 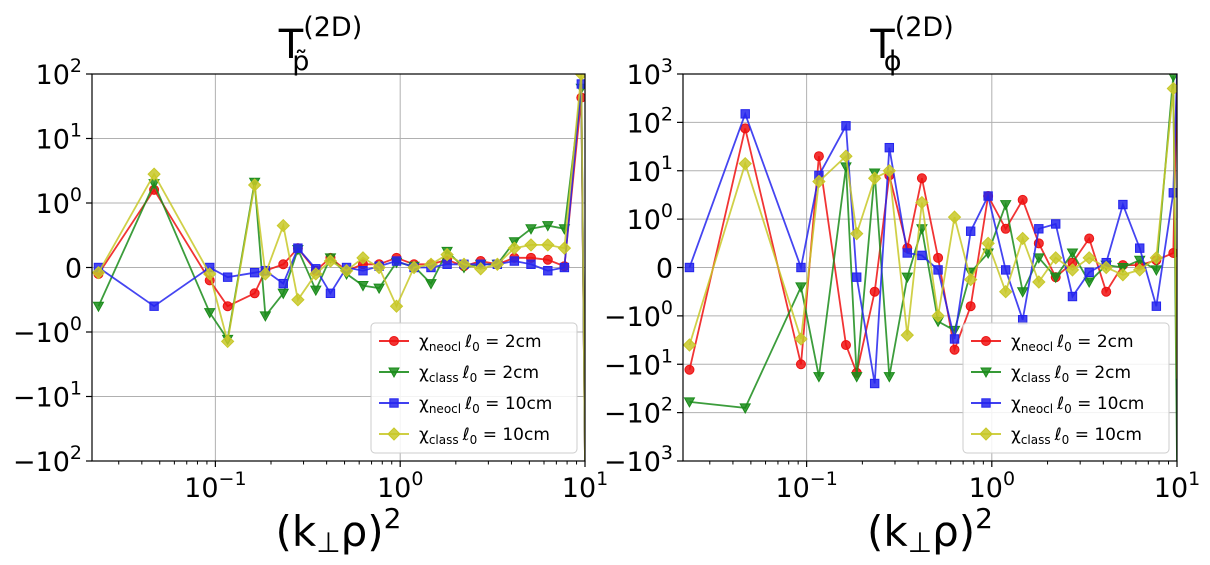 What do you see at coordinates (1056, 436) in the screenshot?
I see `legend-entry: χclass ℓ0 = 10cm` at bounding box center [1056, 436].